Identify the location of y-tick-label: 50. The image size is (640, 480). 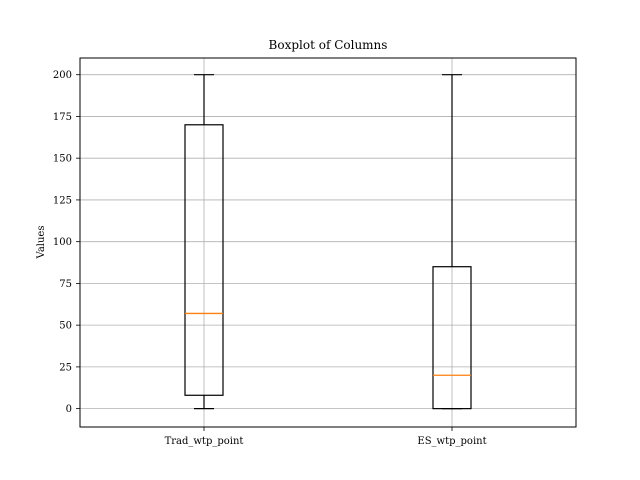
(65, 326).